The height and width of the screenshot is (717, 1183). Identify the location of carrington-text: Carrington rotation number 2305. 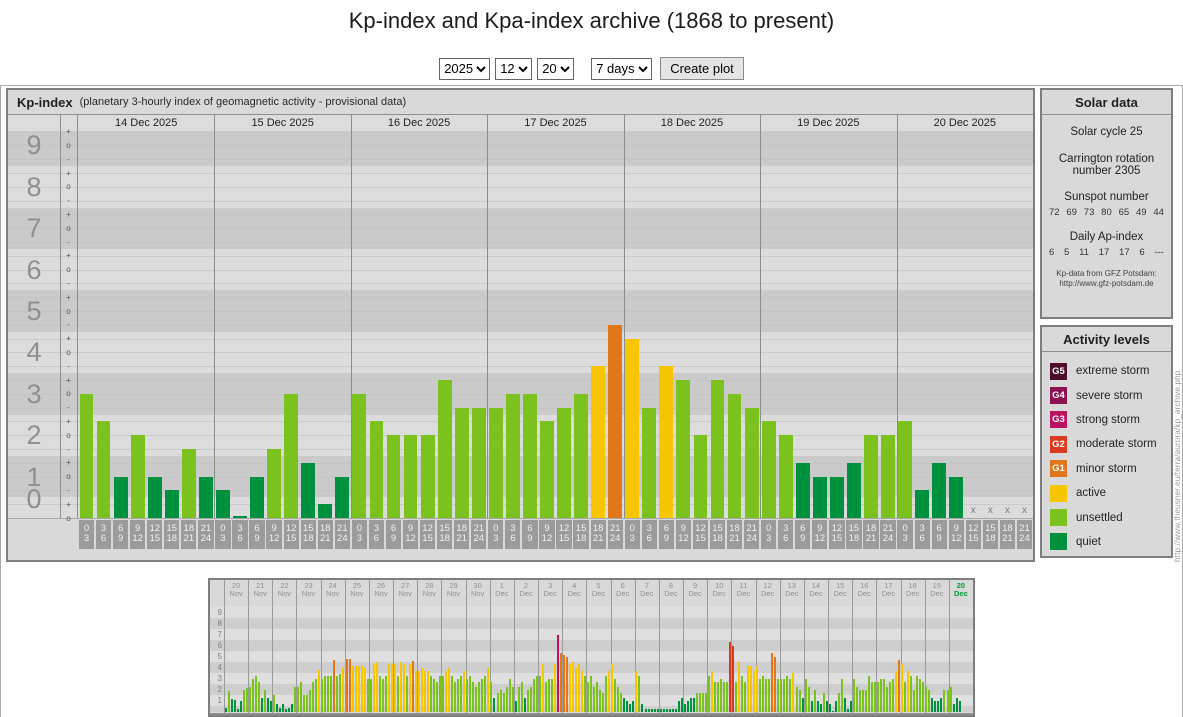
(1106, 165).